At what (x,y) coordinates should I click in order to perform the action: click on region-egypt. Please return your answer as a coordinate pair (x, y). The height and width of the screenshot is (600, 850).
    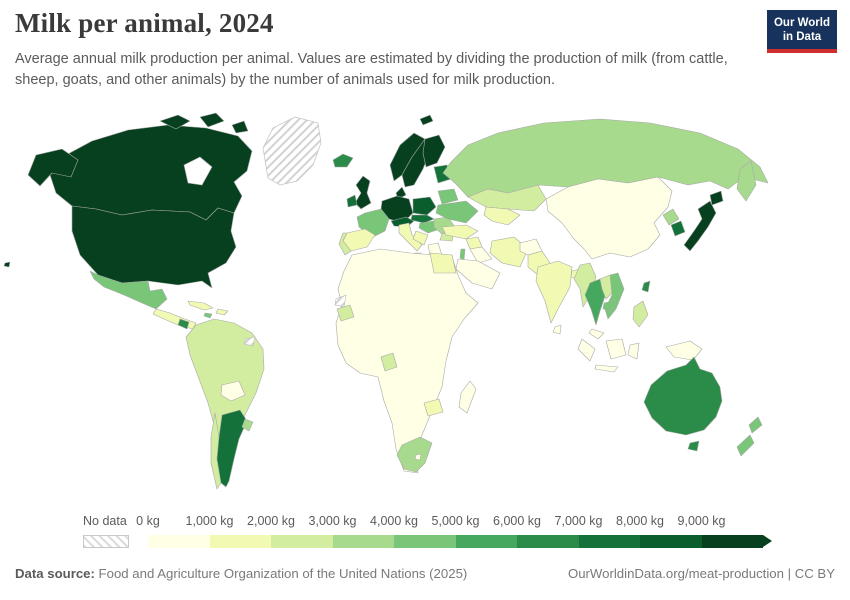
    Looking at the image, I should click on (443, 263).